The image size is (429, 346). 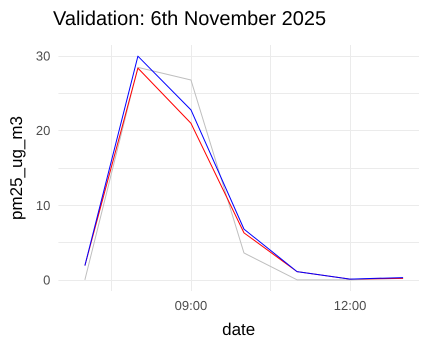 What do you see at coordinates (191, 305) in the screenshot?
I see `x-tick-label: 09:00` at bounding box center [191, 305].